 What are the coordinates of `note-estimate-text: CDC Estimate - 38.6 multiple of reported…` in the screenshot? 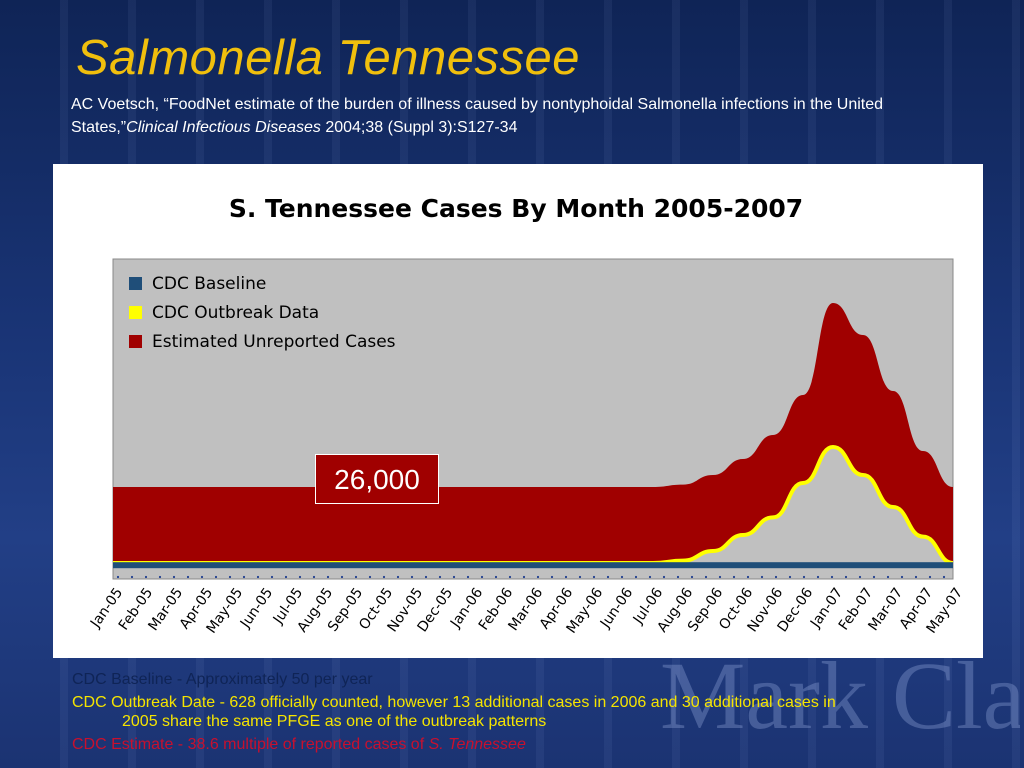 It's located at (250, 744).